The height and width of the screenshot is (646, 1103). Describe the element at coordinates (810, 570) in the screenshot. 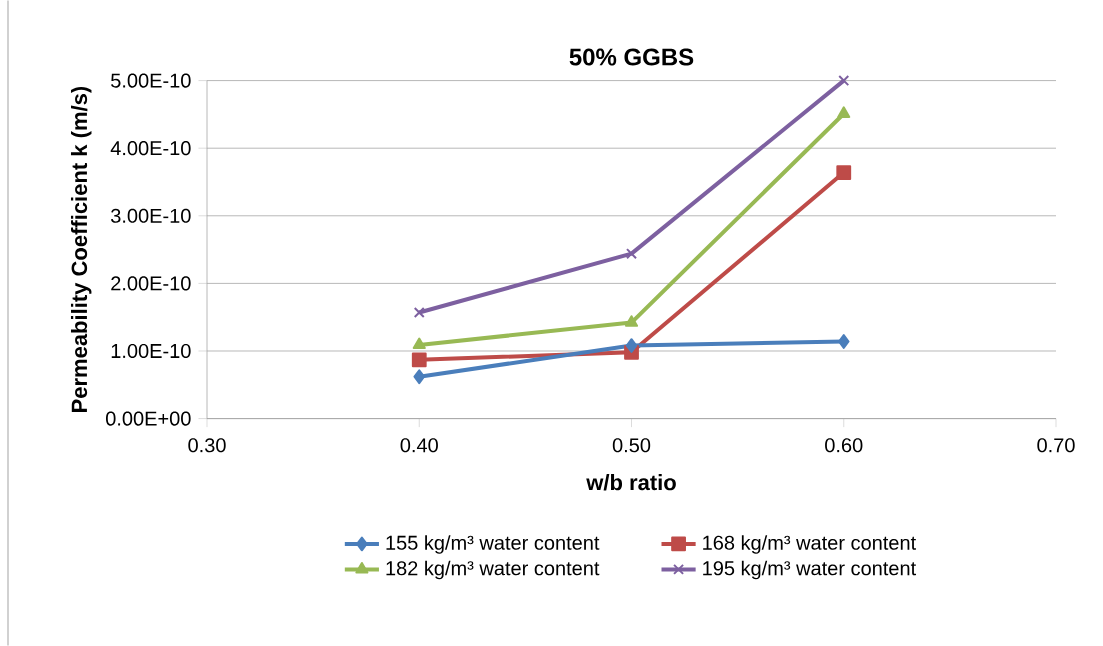

I see `legend-label: 195 kg/m³ water content` at that location.